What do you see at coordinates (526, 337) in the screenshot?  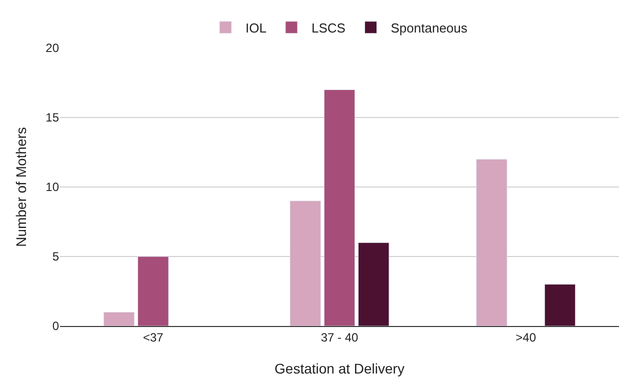 I see `x-tick-label: >40` at bounding box center [526, 337].